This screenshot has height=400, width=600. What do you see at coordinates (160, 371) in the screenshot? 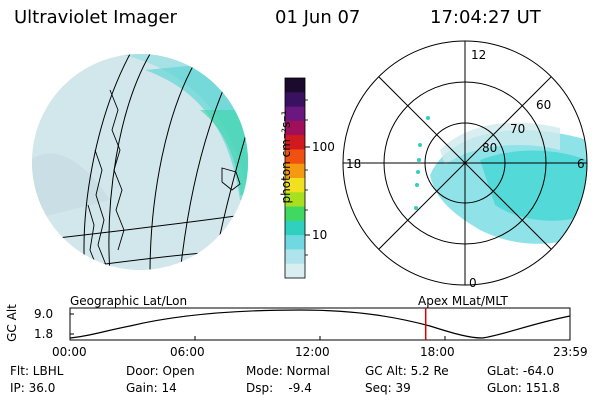
I see `info-door: Door: Open` at bounding box center [160, 371].